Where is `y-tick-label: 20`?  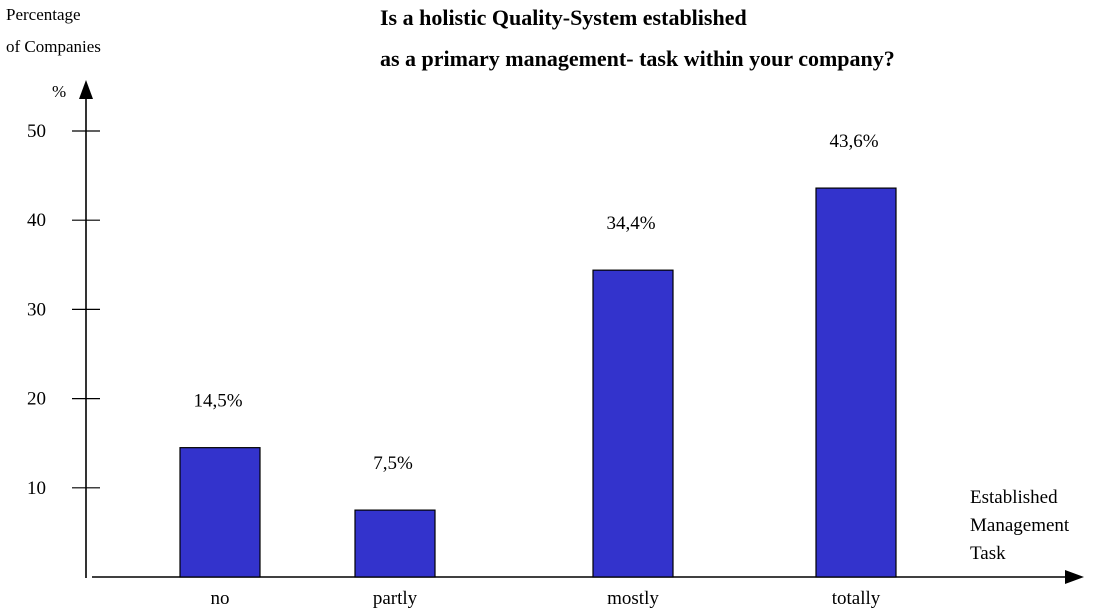
y-tick-label: 20 is located at coordinates (36, 399).